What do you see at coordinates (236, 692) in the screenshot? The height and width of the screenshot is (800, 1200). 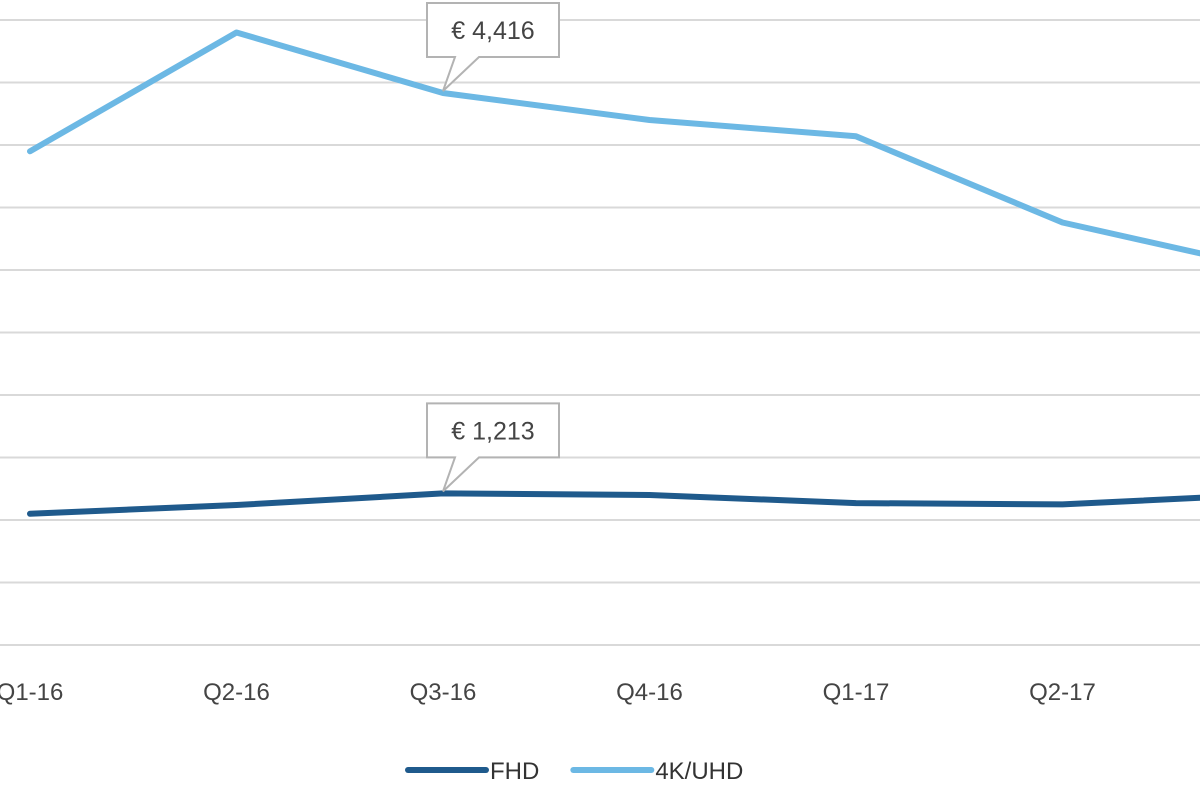 I see `x-tick-label: Q2-16` at bounding box center [236, 692].